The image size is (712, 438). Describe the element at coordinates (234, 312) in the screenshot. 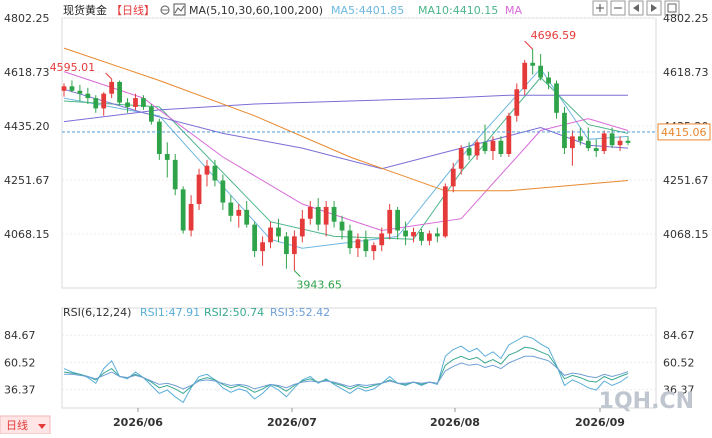

I see `rsi2-value: RSI2:50.74` at that location.